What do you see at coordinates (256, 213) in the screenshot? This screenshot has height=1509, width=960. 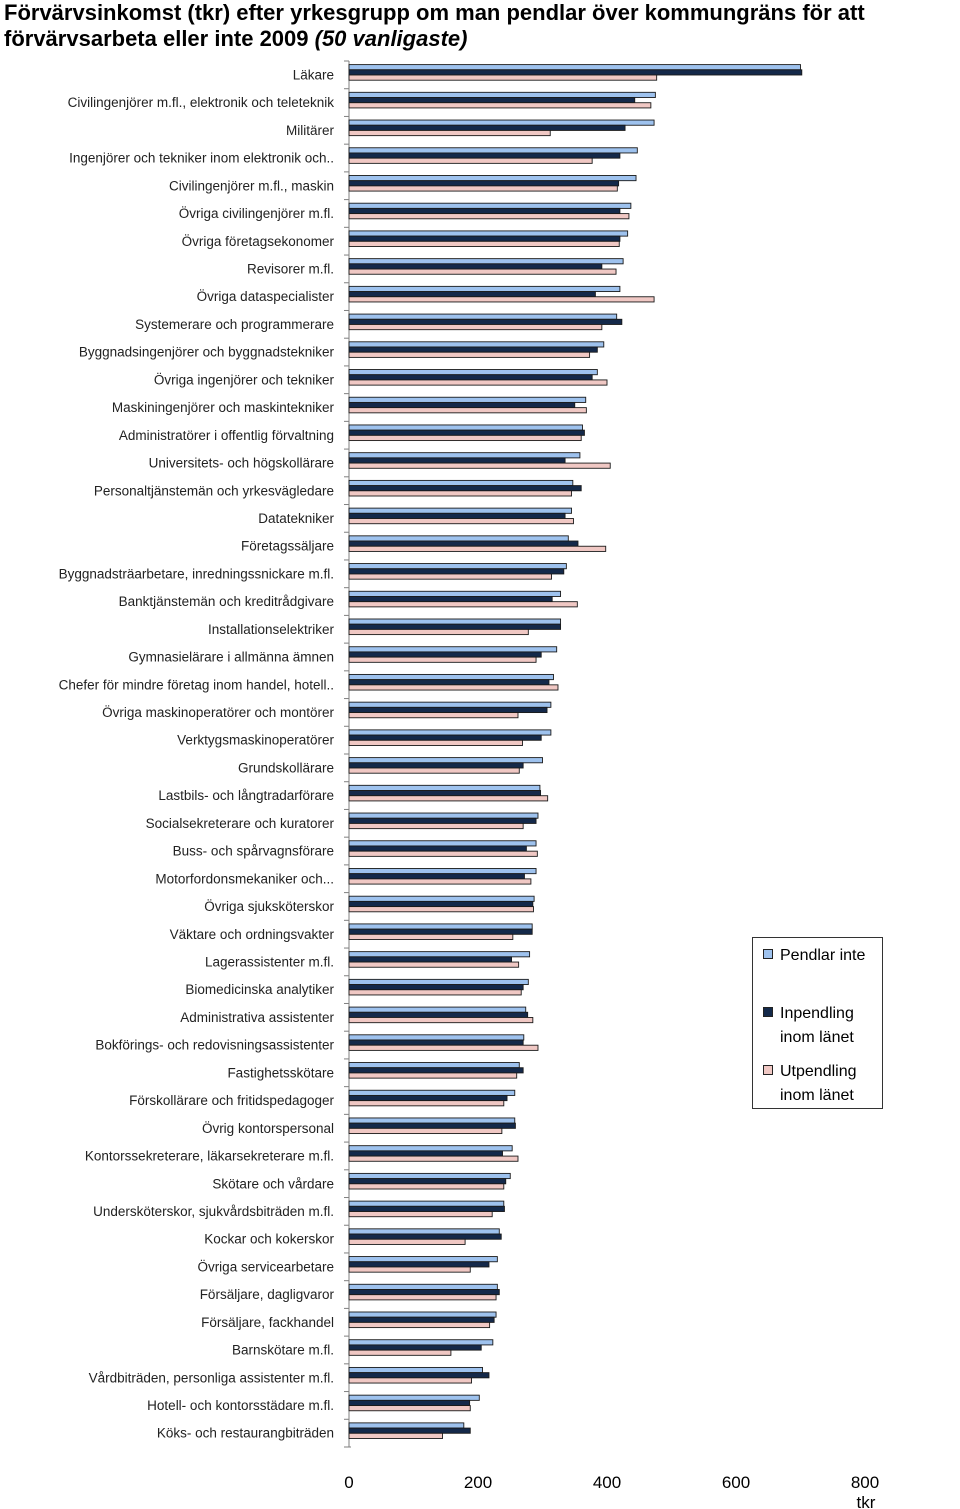 I see `category-label: Övriga civilingenjörer m.fl.` at bounding box center [256, 213].